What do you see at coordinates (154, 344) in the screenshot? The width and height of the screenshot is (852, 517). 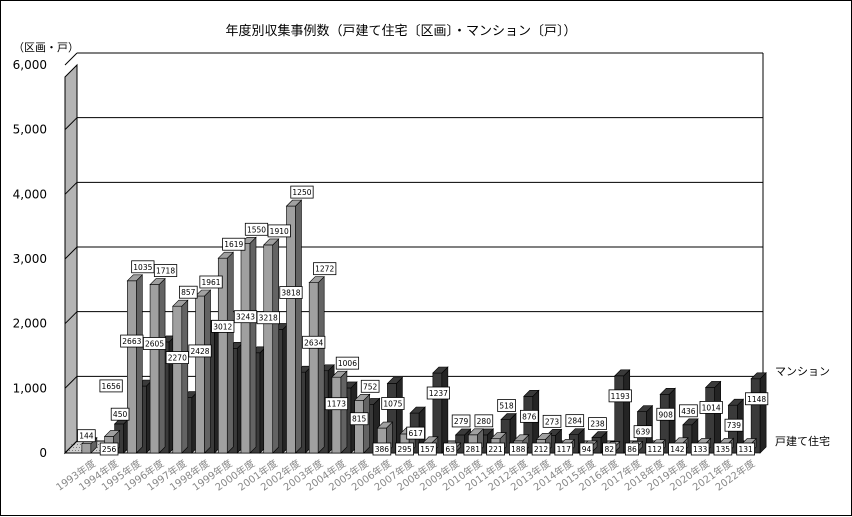 I see `fore-data-label: 2605` at bounding box center [154, 344].